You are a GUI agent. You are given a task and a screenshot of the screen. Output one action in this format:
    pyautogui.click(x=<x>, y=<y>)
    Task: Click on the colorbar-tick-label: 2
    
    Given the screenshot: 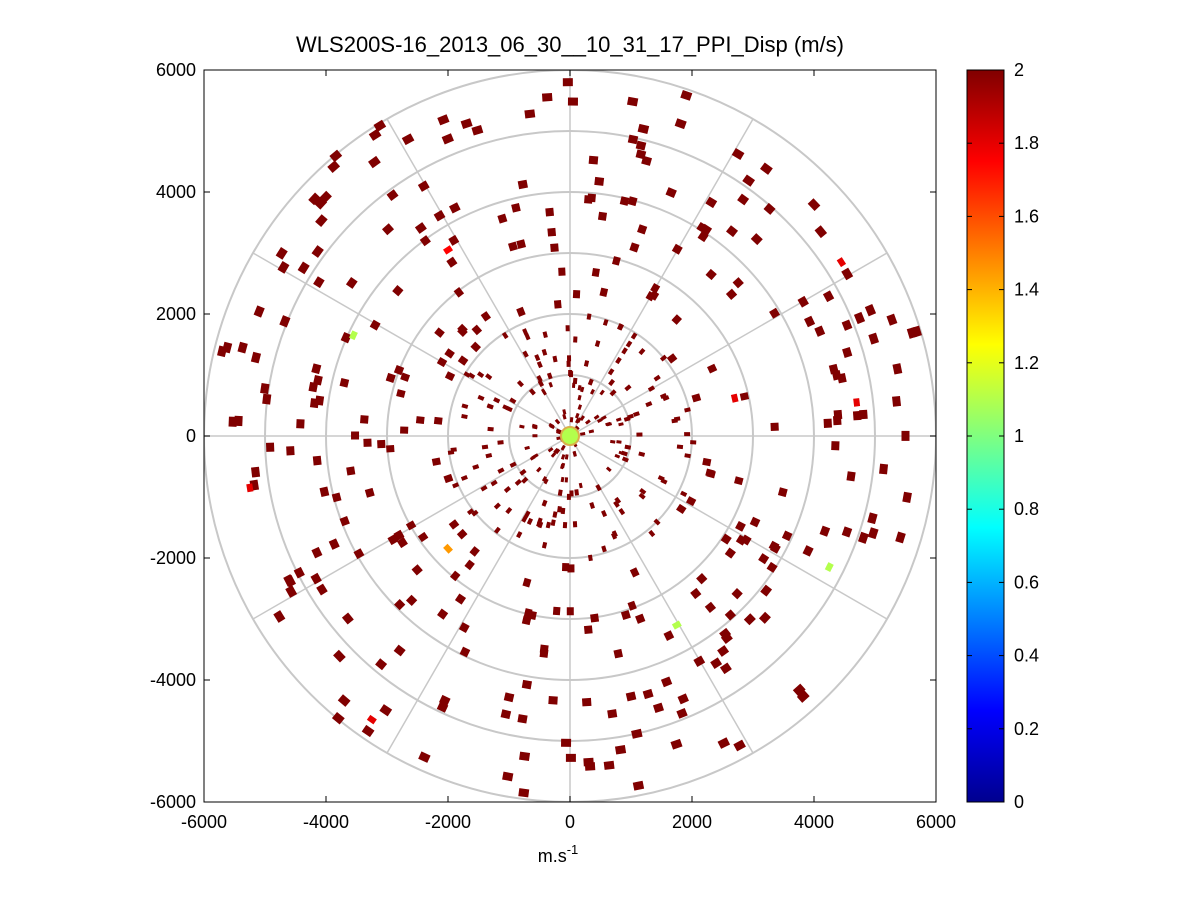 What is the action you would take?
    pyautogui.click(x=1019, y=70)
    